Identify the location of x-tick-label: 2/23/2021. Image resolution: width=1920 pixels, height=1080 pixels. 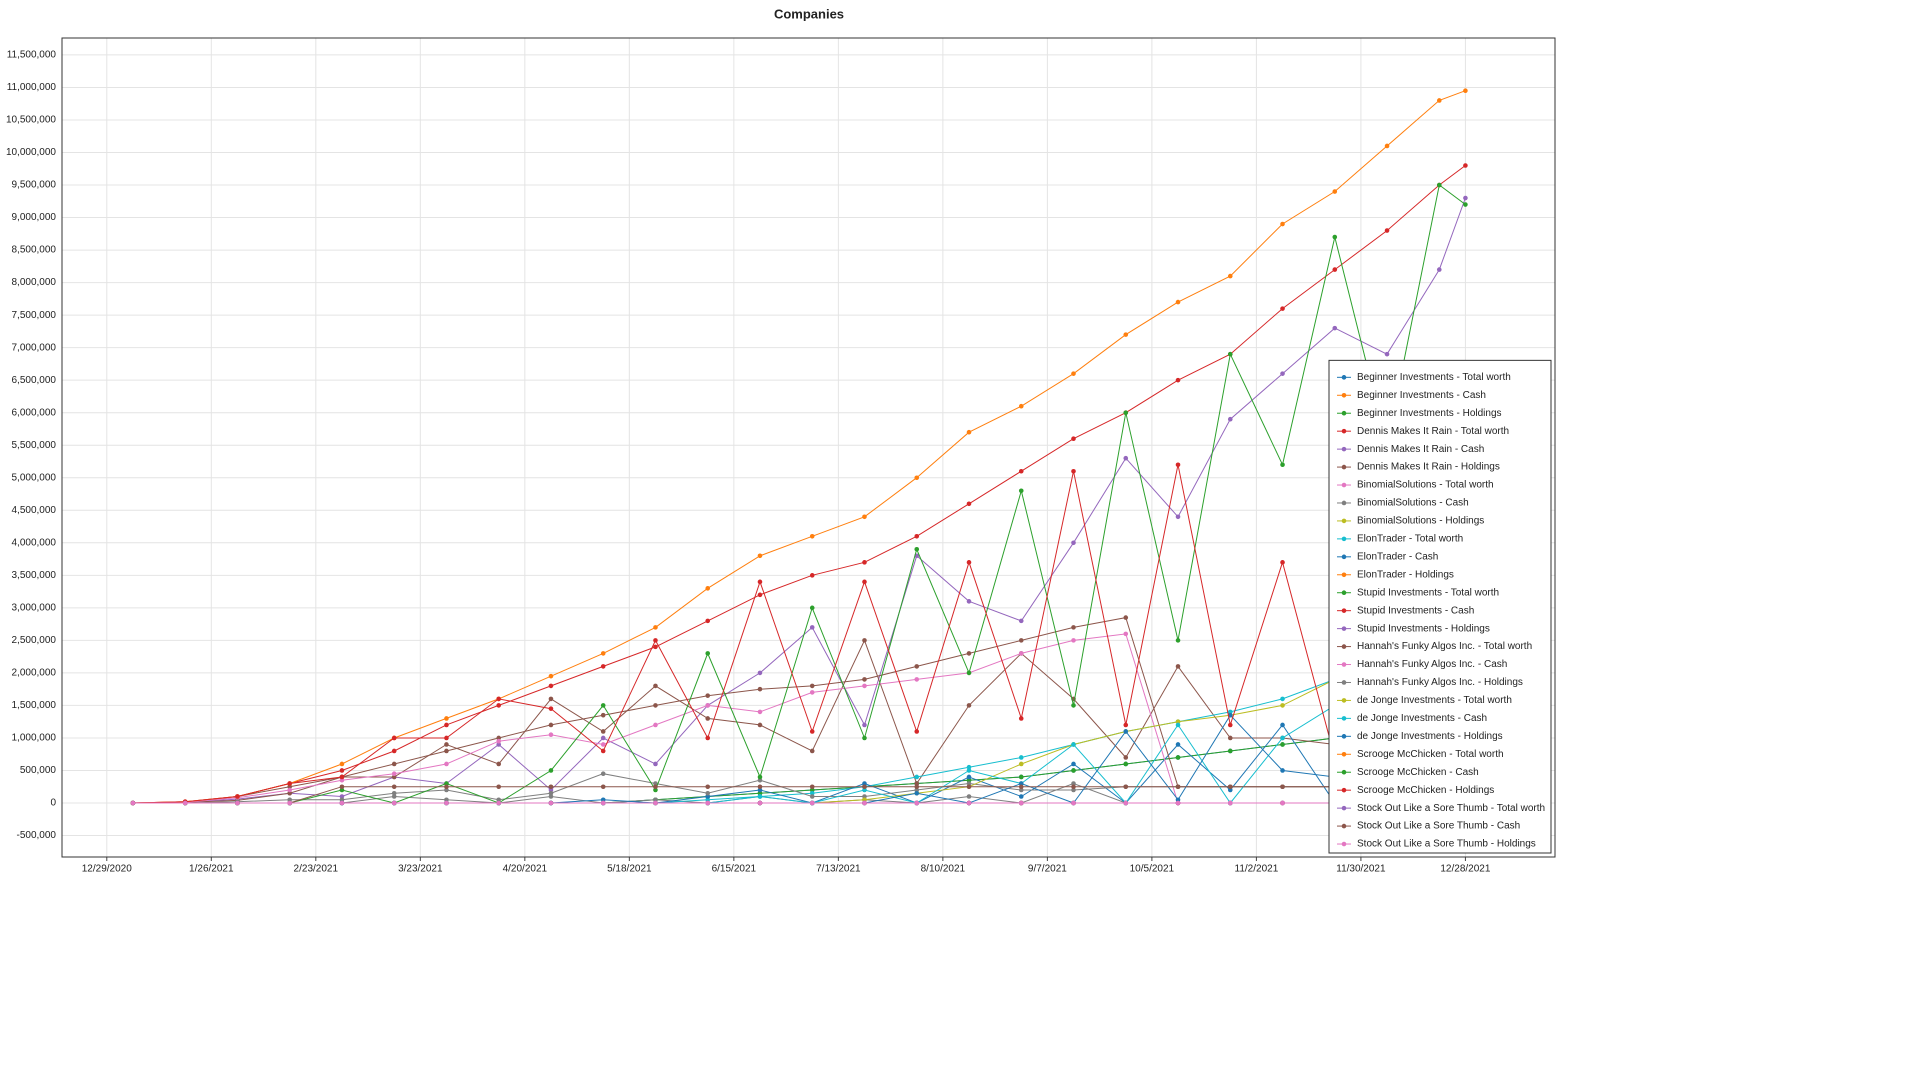
(316, 869).